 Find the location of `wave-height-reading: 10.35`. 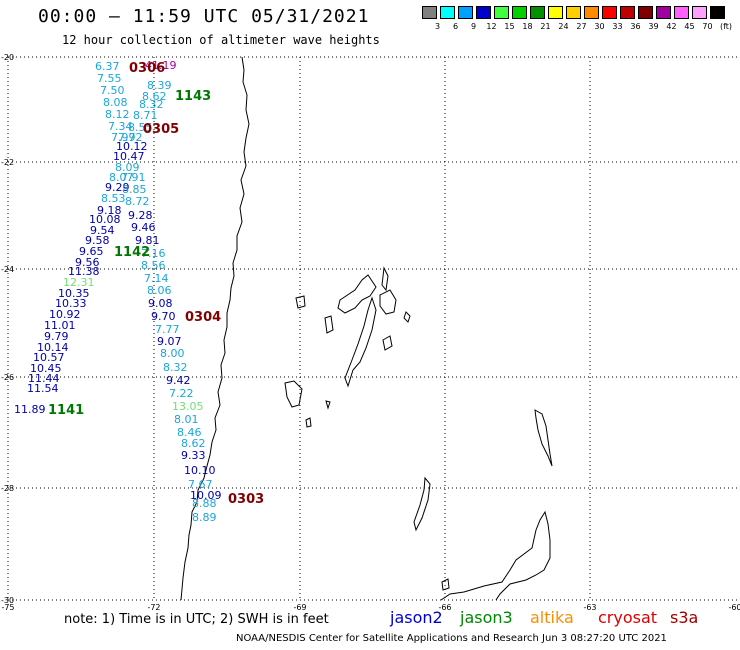

wave-height-reading: 10.35 is located at coordinates (74, 293).